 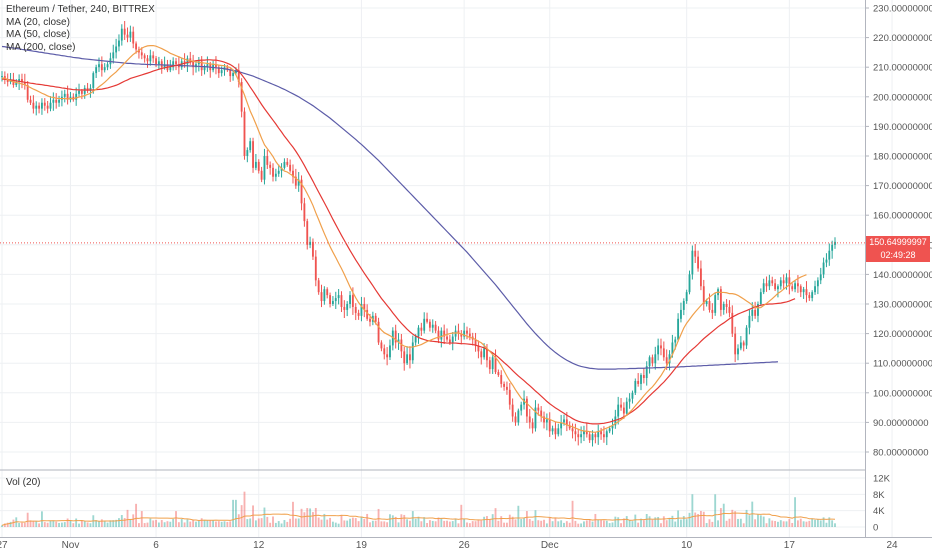 What do you see at coordinates (80, 9) in the screenshot?
I see `symbol-title: Ethereum / Tether, 240, BITTREX` at bounding box center [80, 9].